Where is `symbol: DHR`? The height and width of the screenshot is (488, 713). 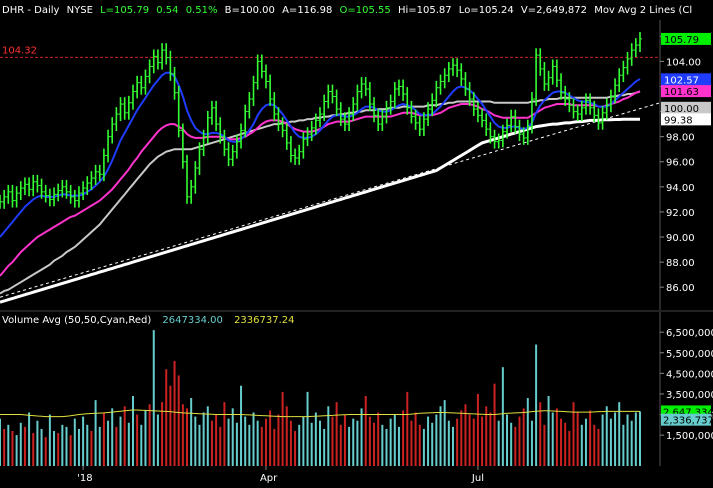 symbol: DHR is located at coordinates (13, 10).